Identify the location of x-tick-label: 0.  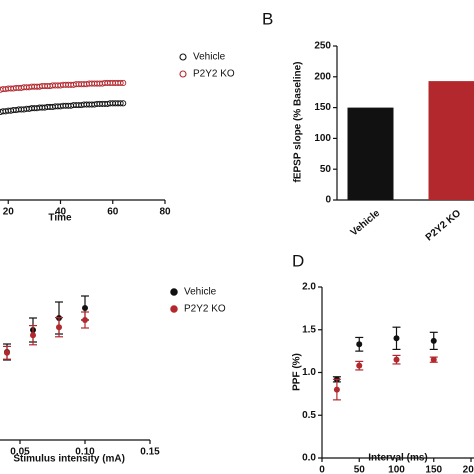
(322, 469).